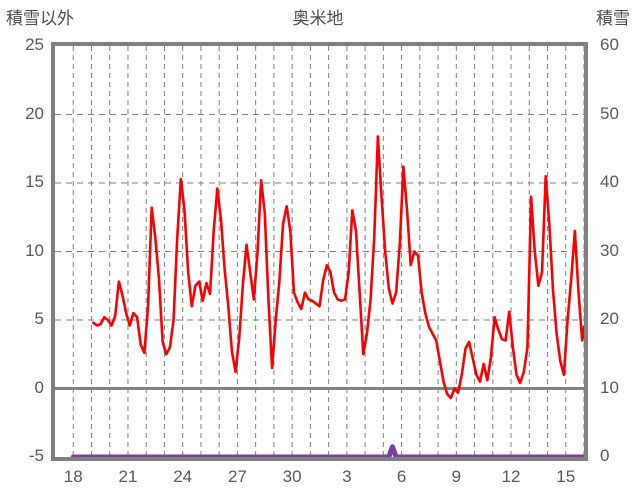 Image resolution: width=636 pixels, height=501 pixels. Describe the element at coordinates (609, 44) in the screenshot. I see `y2-axis-tick-label: 60` at that location.